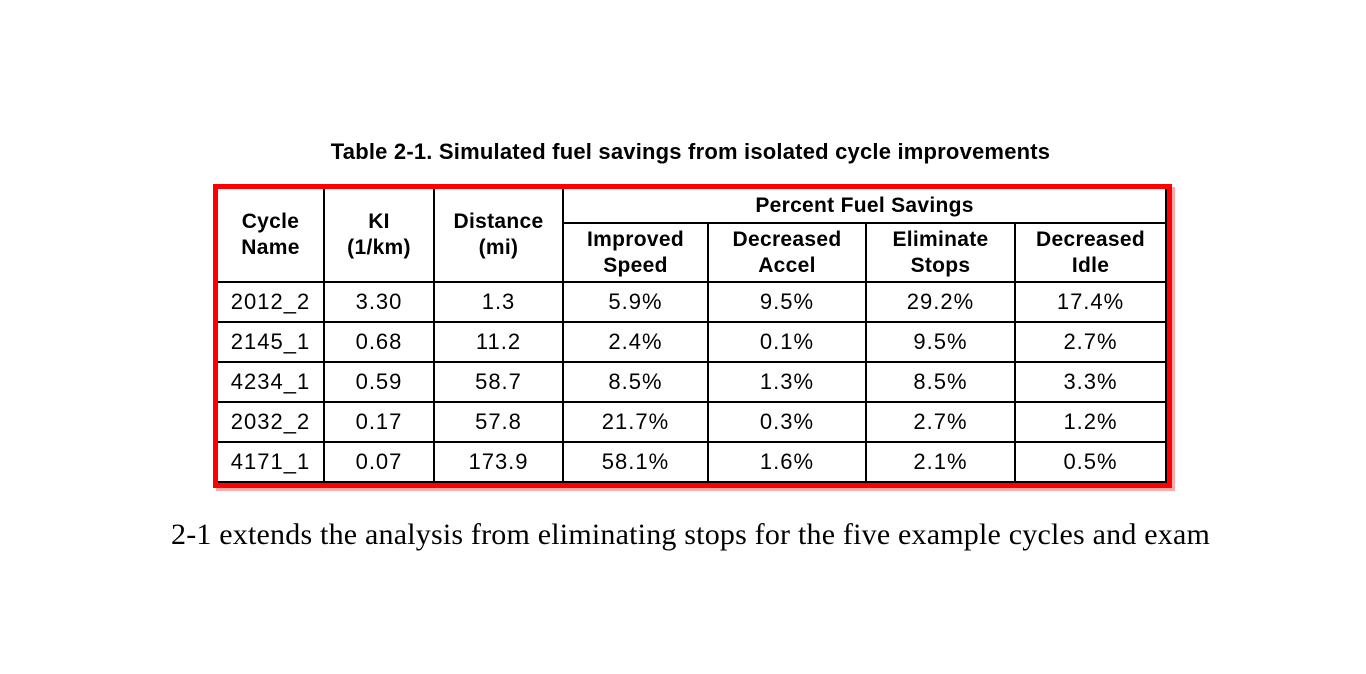 This screenshot has width=1366, height=674. What do you see at coordinates (379, 342) in the screenshot?
I see `table-cell: 0.68` at bounding box center [379, 342].